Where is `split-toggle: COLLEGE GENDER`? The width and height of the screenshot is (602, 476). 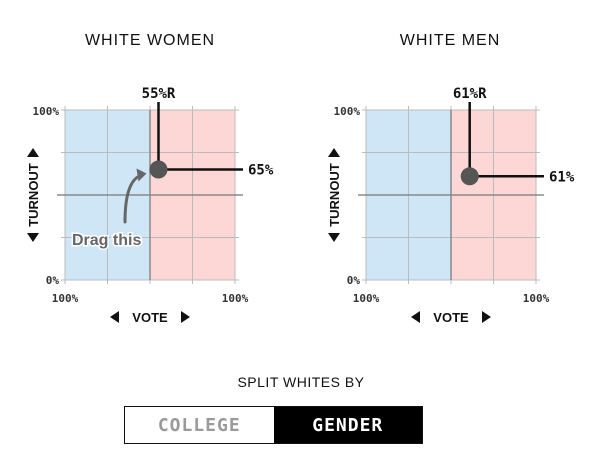 split-toggle: COLLEGE GENDER is located at coordinates (273, 425).